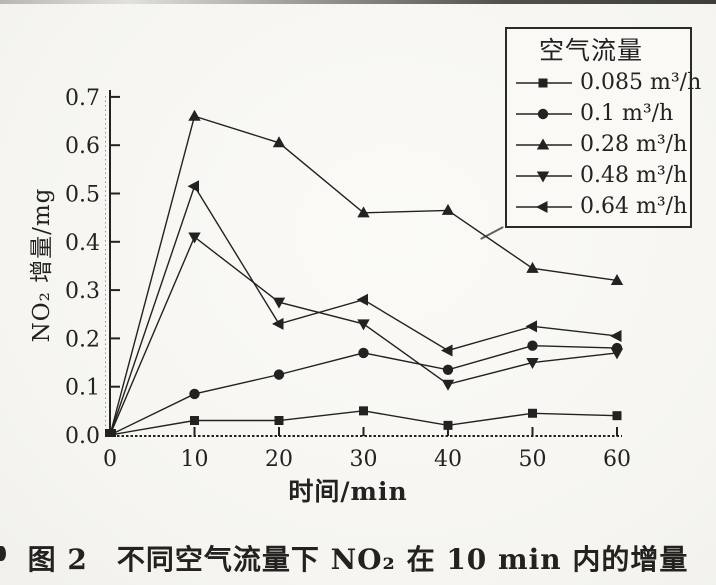 Image resolution: width=716 pixels, height=585 pixels. What do you see at coordinates (634, 144) in the screenshot?
I see `legend-item-label: 0.28 m³/h` at bounding box center [634, 144].